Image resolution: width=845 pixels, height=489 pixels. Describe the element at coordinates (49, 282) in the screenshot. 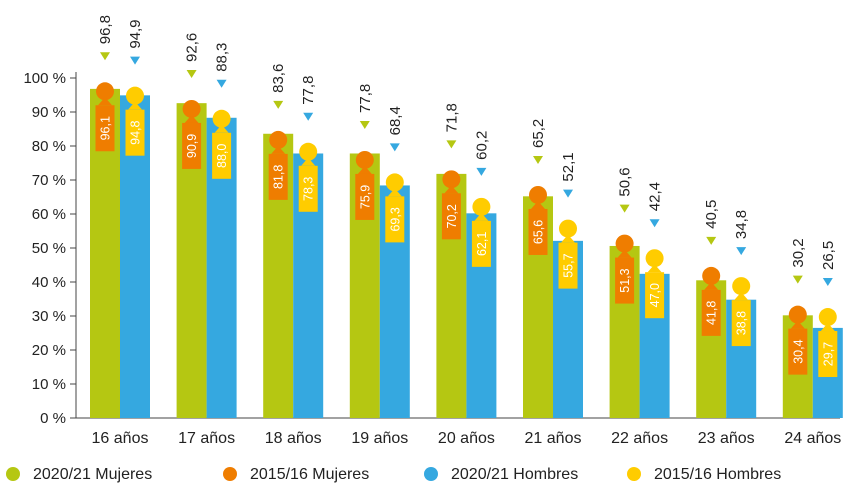

I see `y-tick-label: 40 %` at that location.